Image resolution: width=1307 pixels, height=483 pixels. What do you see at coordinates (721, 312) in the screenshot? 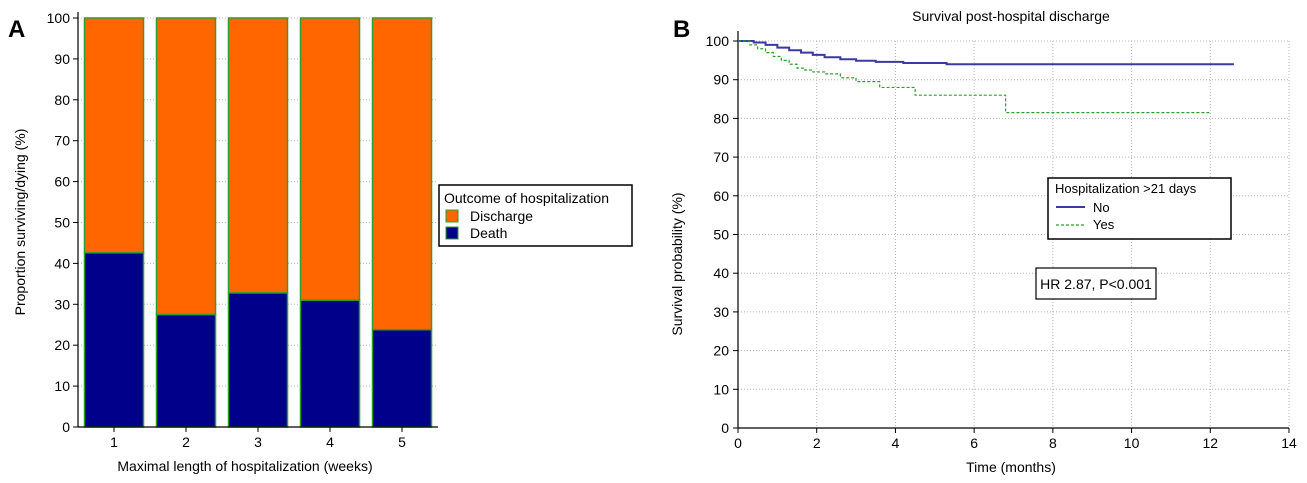
I see `chart-b-y-tick-label: 30` at bounding box center [721, 312].